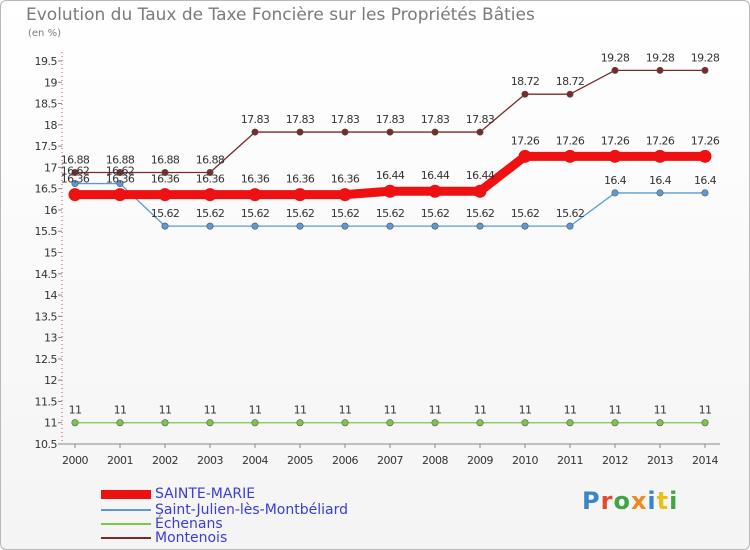 The image size is (750, 550). Describe the element at coordinates (50, 253) in the screenshot. I see `y-tick-label: 15` at that location.